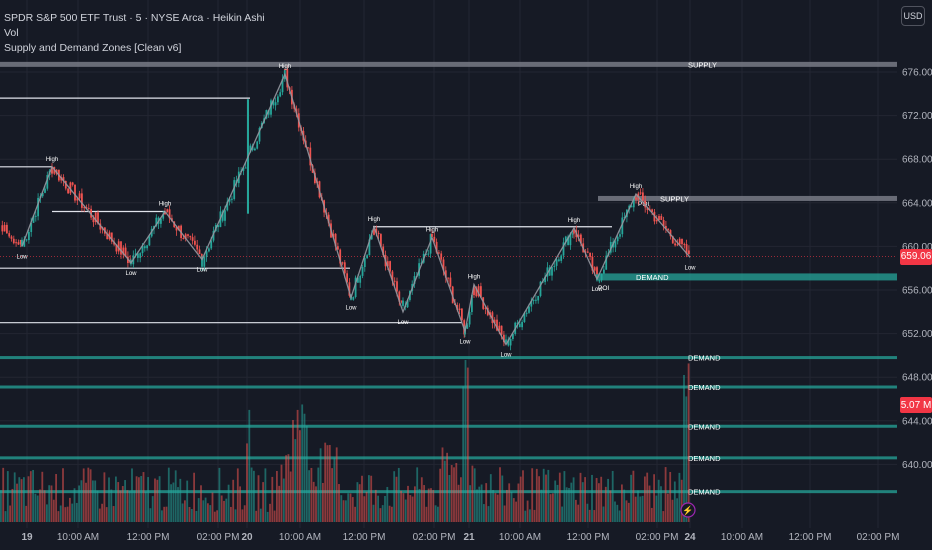 This screenshot has height=550, width=932. I want to click on currency-button: USD, so click(913, 16).